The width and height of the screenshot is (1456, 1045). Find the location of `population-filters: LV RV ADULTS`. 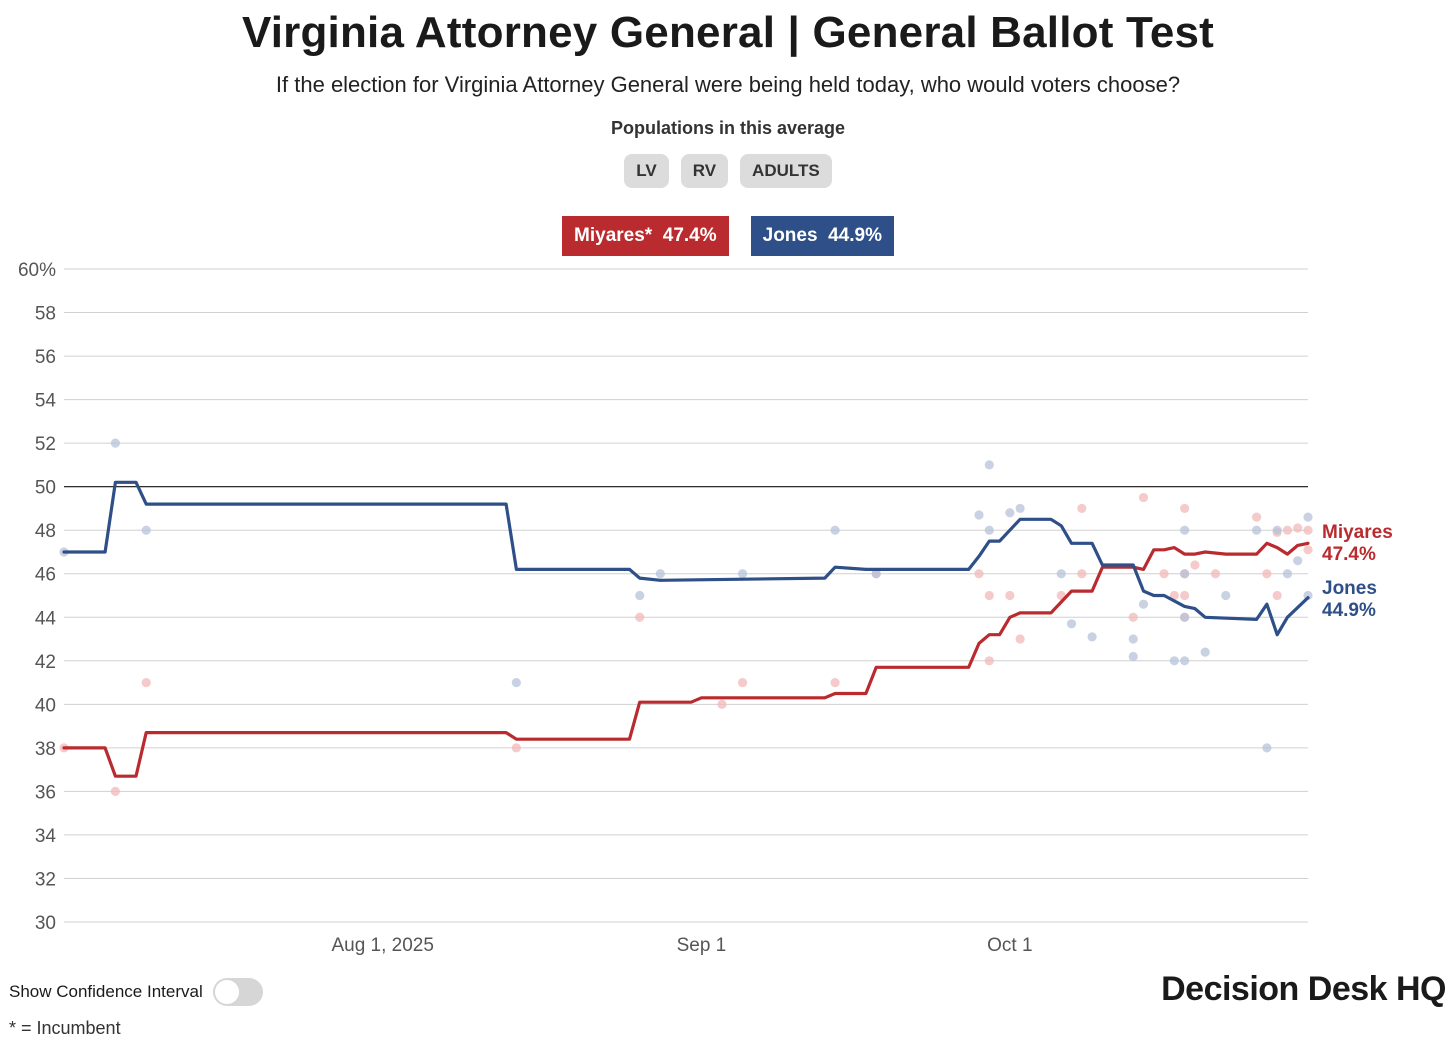

population-filters: LV RV ADULTS is located at coordinates (728, 171).